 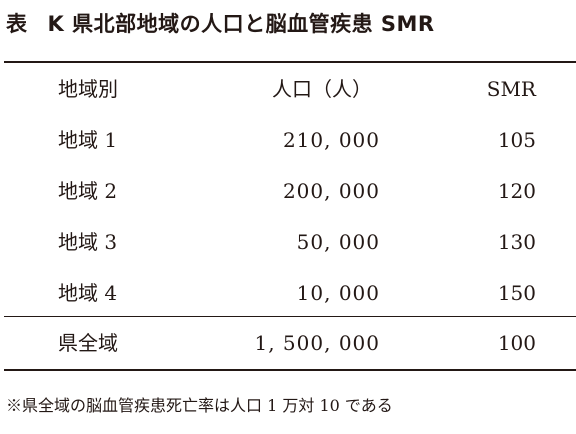 I want to click on table-title: 表 K 県北部地域の人口と脳血管疾患 SMR, so click(x=220, y=23).